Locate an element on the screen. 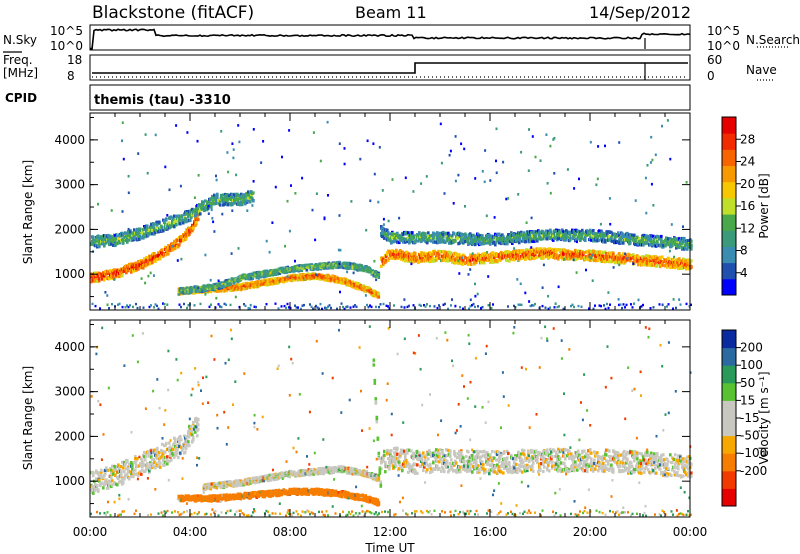 This screenshot has height=554, width=800. nsky-label: N.Sky is located at coordinates (20, 40).